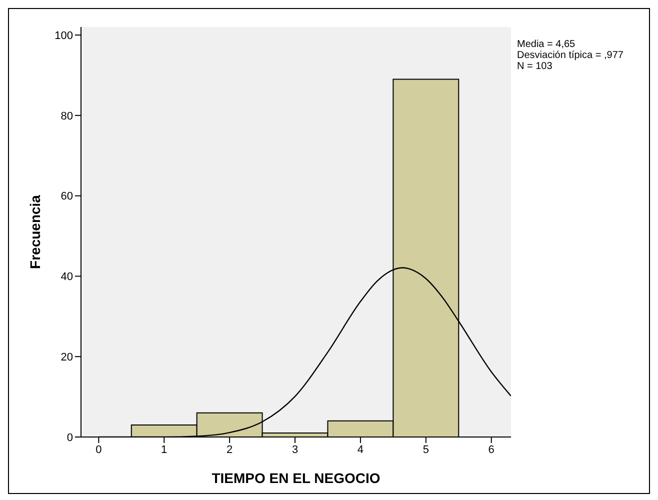 This screenshot has width=658, height=500. Describe the element at coordinates (546, 44) in the screenshot. I see `text: Media = 4,65` at that location.